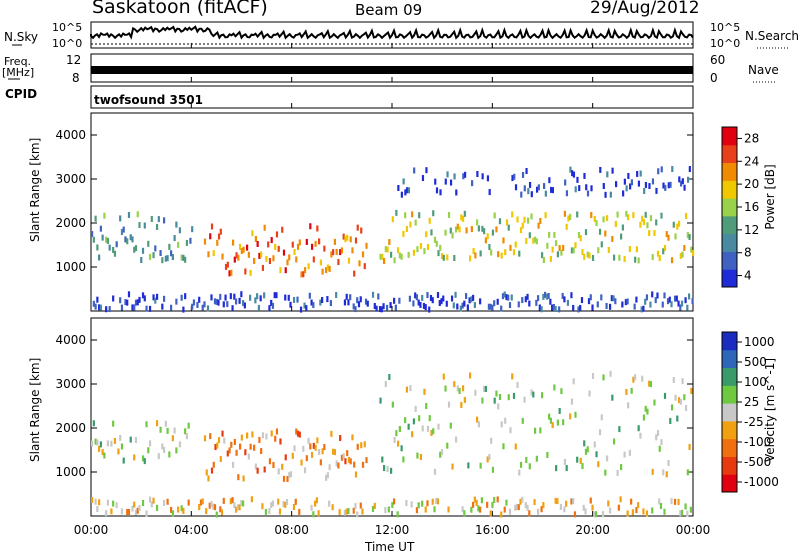  Describe the element at coordinates (751, 161) in the screenshot. I see `power-colorbar-tick-label: 24` at that location.